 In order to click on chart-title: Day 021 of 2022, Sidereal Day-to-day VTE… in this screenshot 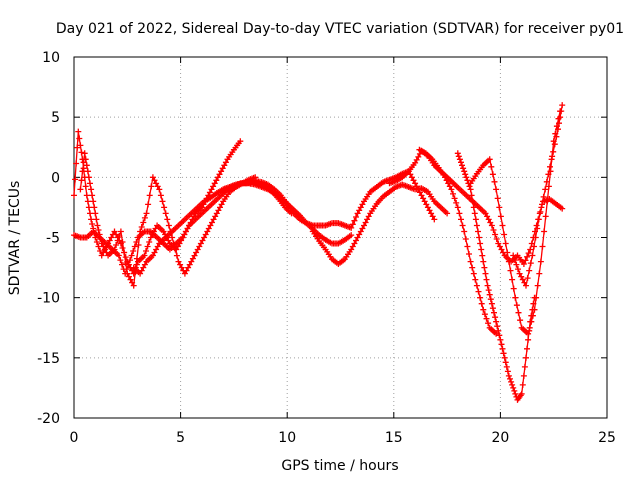, I will do `click(340, 29)`.